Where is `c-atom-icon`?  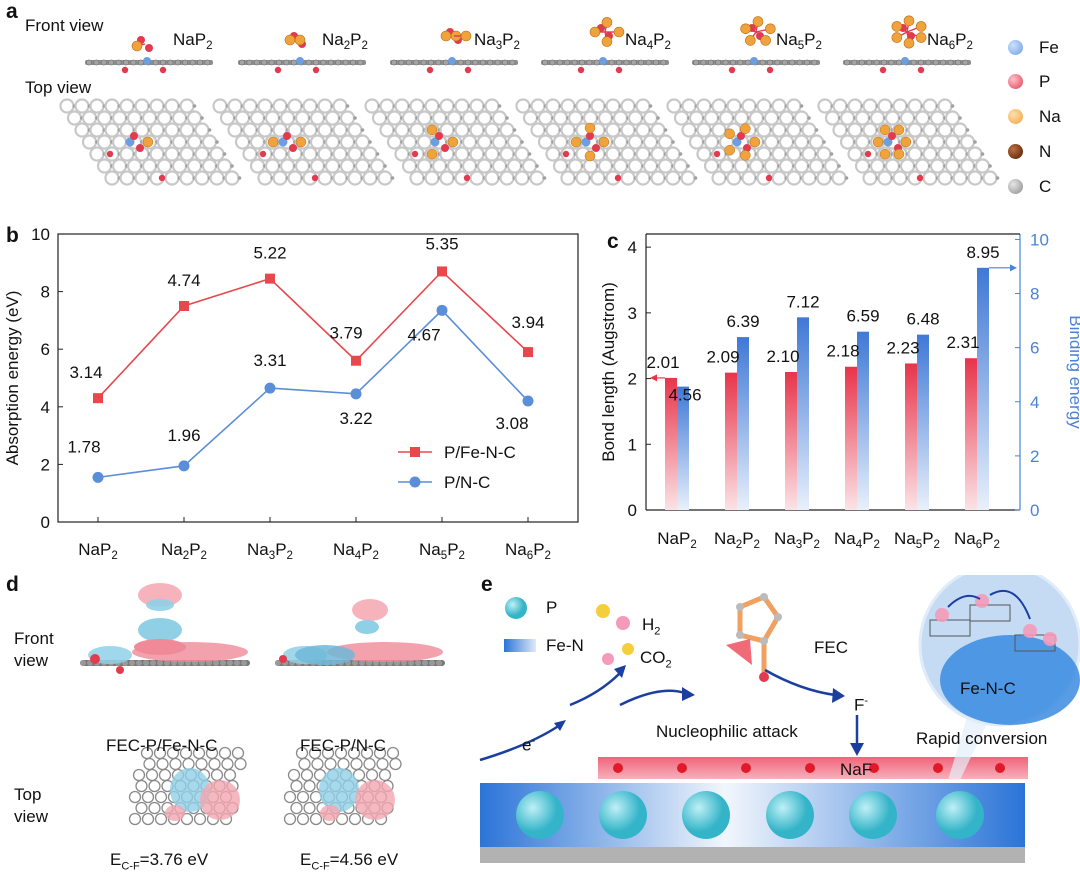 c-atom-icon is located at coordinates (1015, 186).